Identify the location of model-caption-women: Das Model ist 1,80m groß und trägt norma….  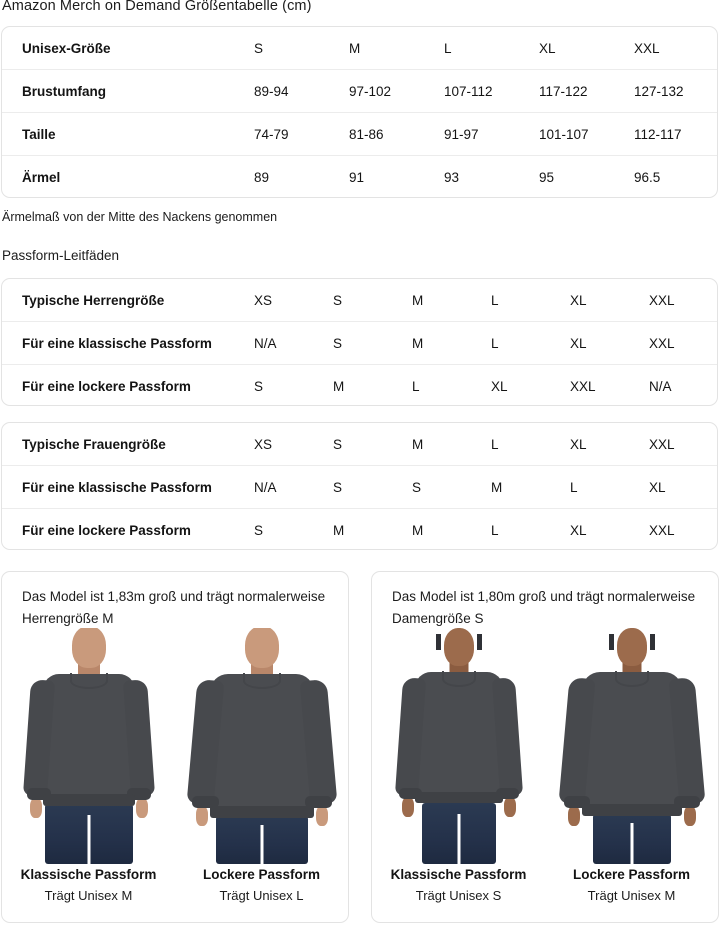
(544, 607).